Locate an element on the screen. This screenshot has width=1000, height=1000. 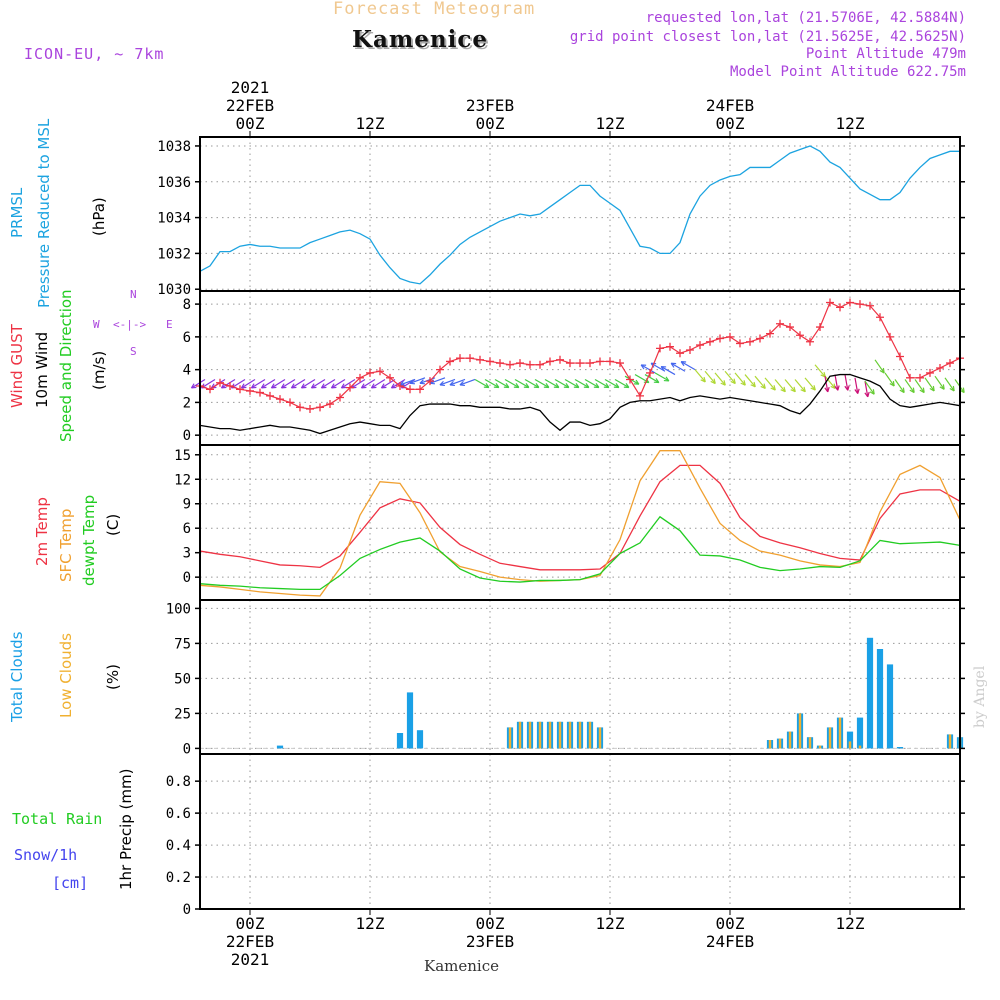
y-tick-label: 1034 is located at coordinates (174, 219).